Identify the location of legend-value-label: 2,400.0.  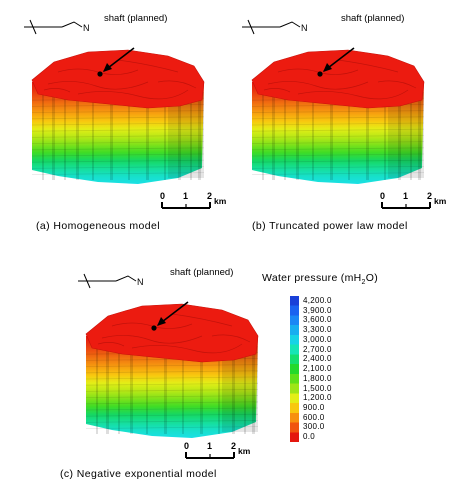
(317, 359).